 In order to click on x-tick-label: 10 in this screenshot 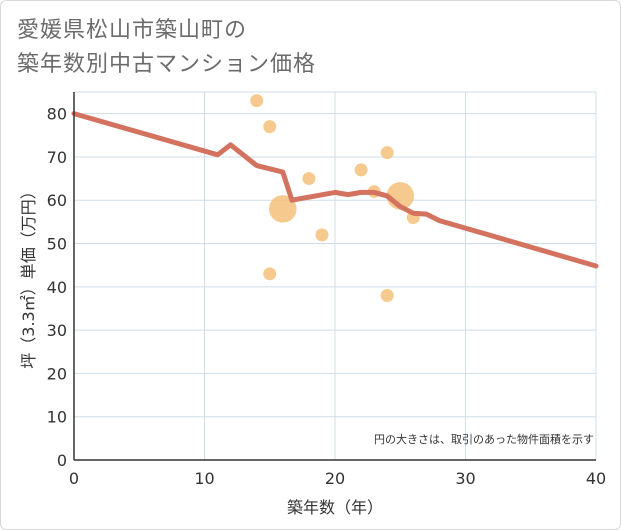, I will do `click(204, 478)`.